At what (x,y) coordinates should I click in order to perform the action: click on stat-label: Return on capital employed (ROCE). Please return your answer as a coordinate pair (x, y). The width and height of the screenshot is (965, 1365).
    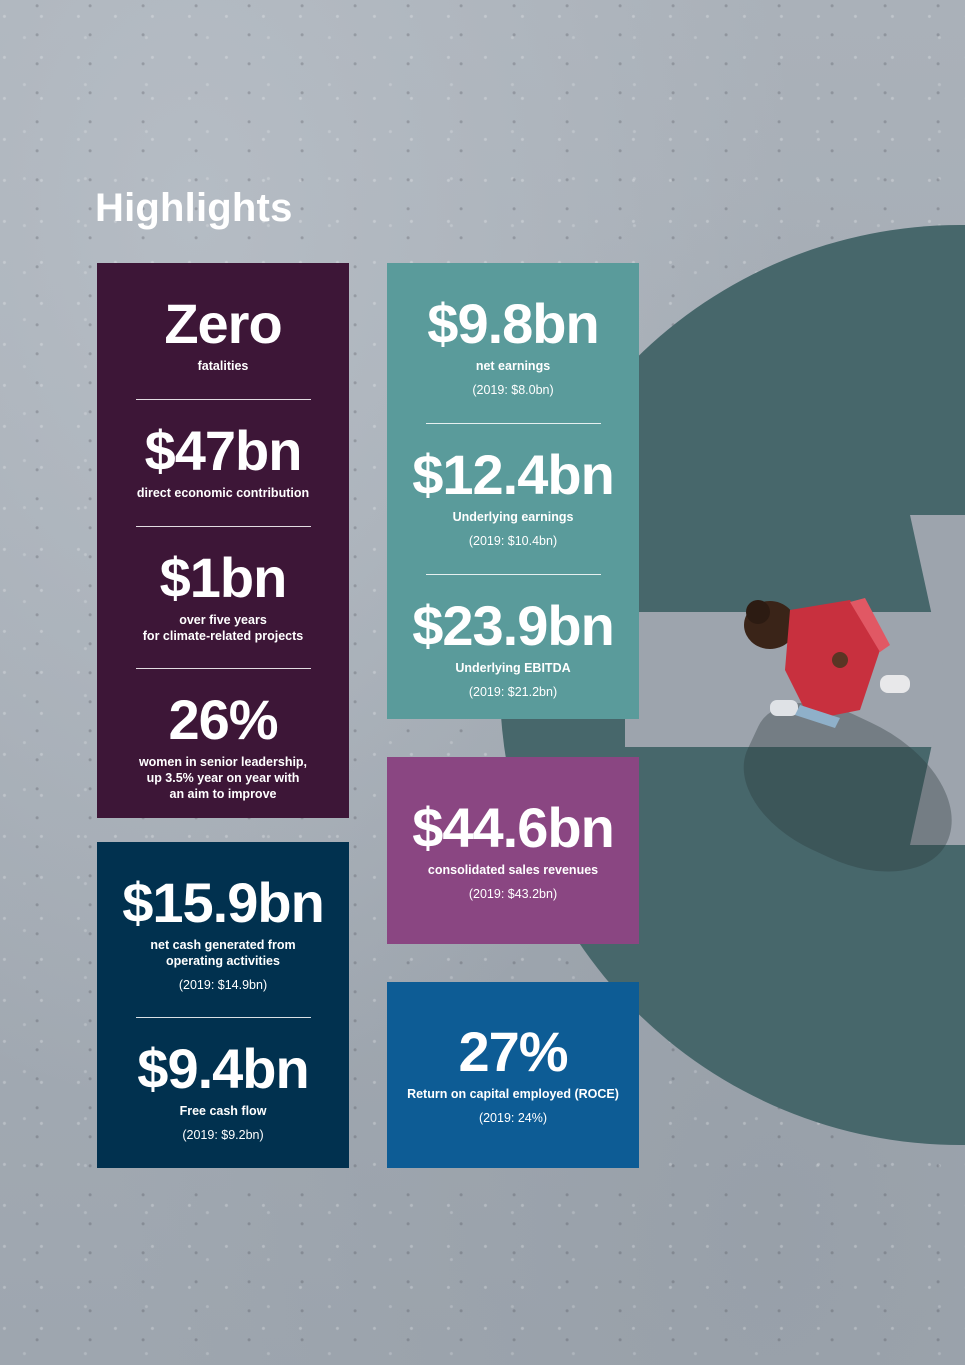
    Looking at the image, I should click on (513, 1094).